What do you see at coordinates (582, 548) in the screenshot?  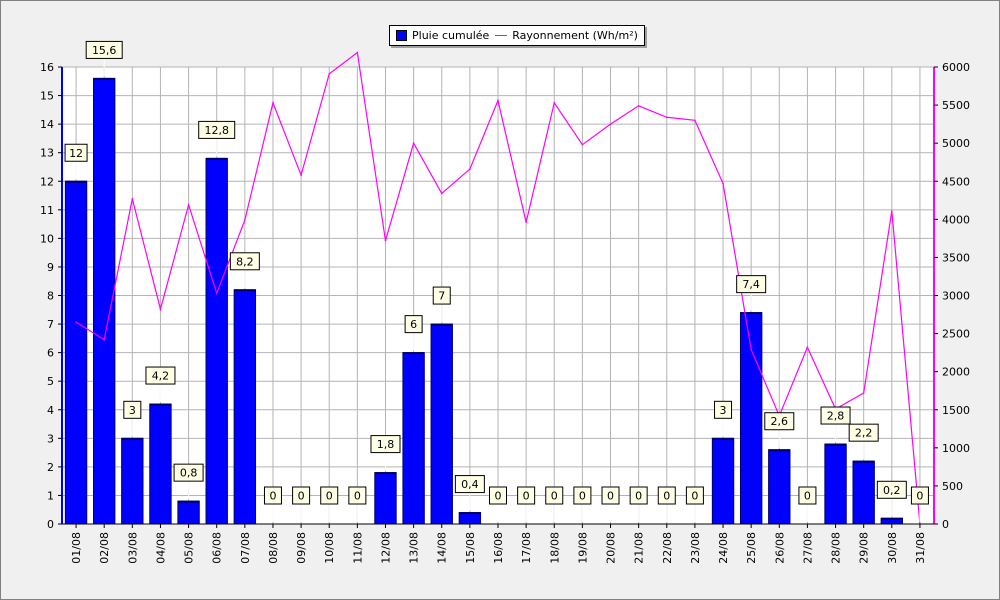 I see `x-tick-label: 19/08` at bounding box center [582, 548].